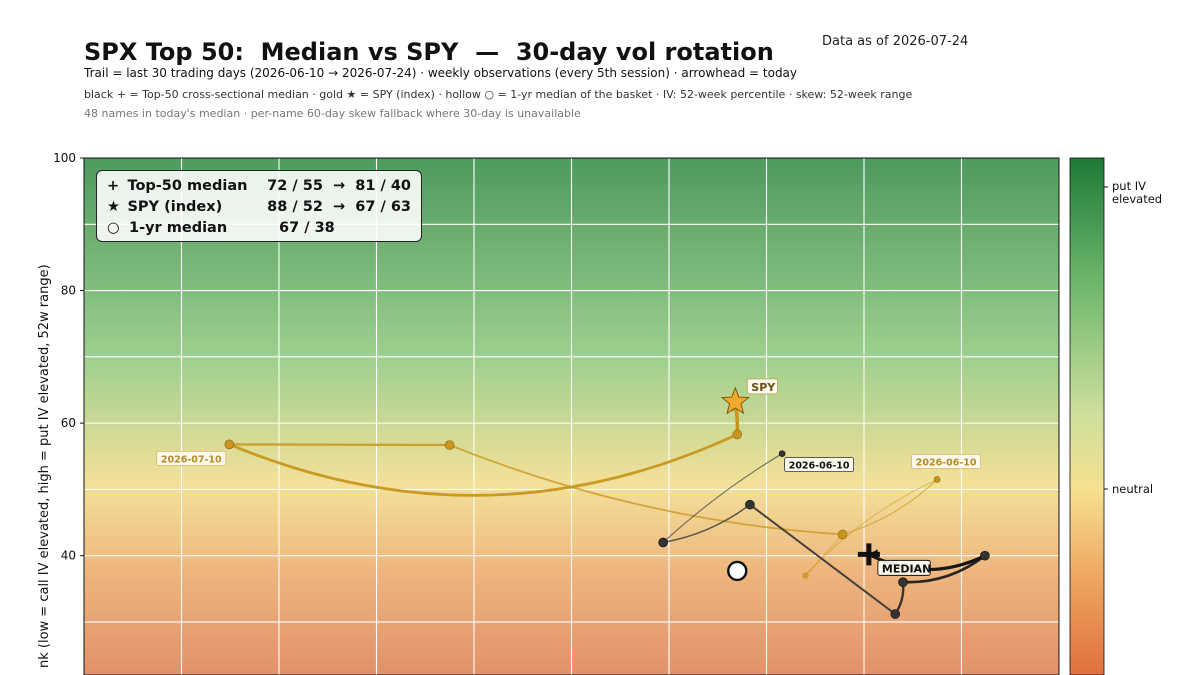  What do you see at coordinates (113, 207) in the screenshot?
I see `star-icon: ★` at bounding box center [113, 207].